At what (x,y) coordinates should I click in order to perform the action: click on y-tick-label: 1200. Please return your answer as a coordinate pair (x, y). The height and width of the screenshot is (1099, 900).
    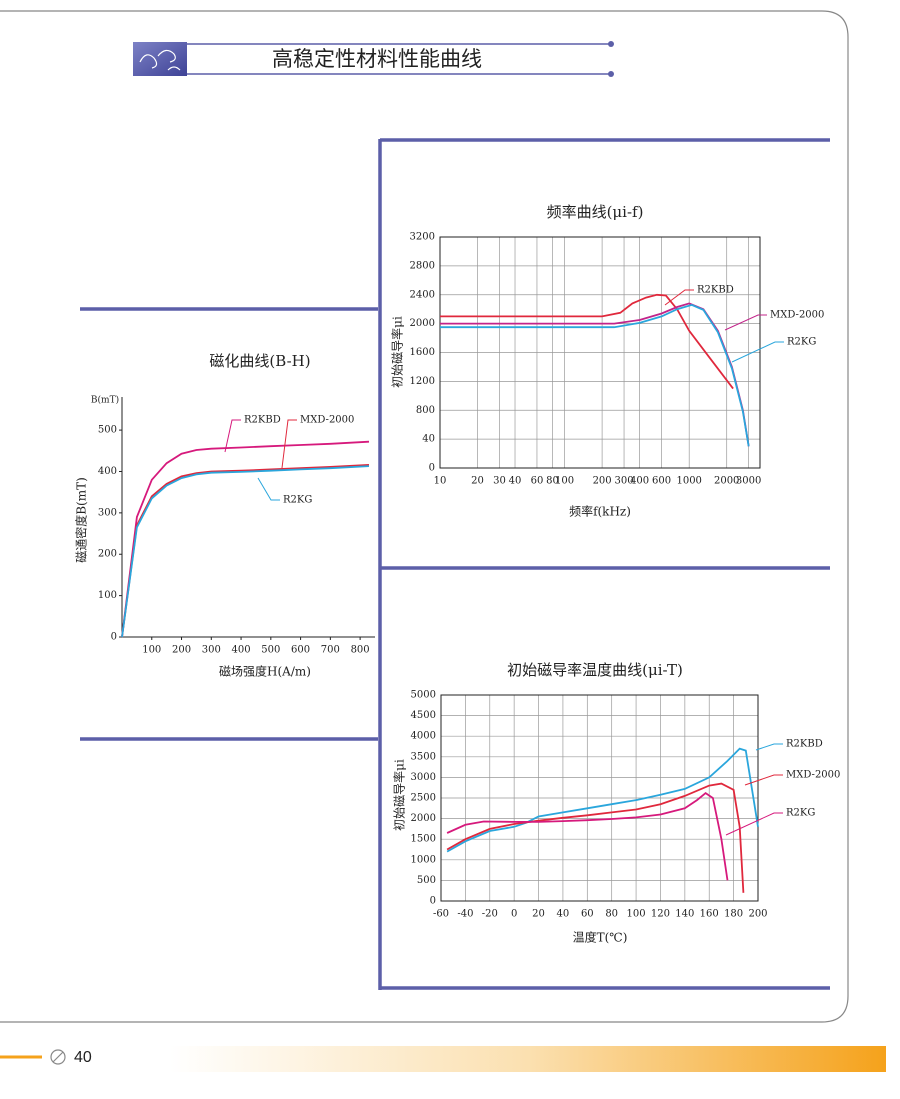
    Looking at the image, I should click on (422, 381).